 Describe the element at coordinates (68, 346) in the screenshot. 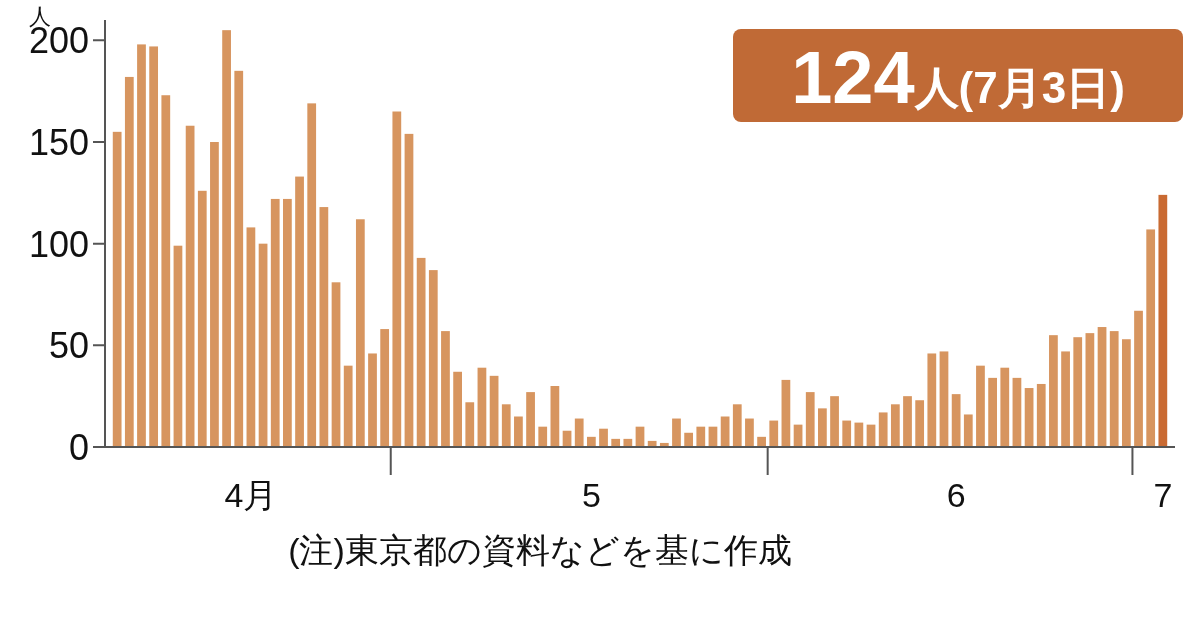

I see `y-tick-label: 50` at that location.